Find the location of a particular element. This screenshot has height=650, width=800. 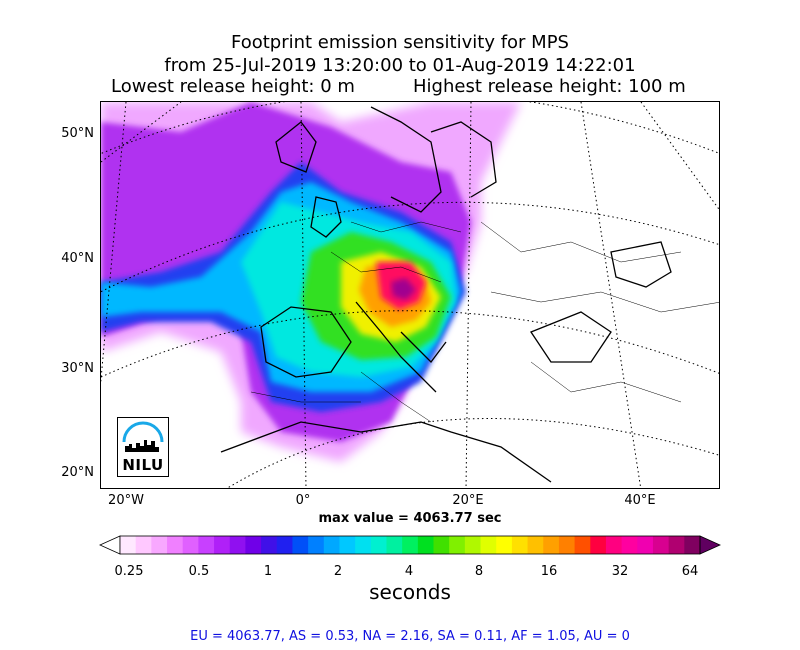

lat-label-50n: 50°N is located at coordinates (77, 133).